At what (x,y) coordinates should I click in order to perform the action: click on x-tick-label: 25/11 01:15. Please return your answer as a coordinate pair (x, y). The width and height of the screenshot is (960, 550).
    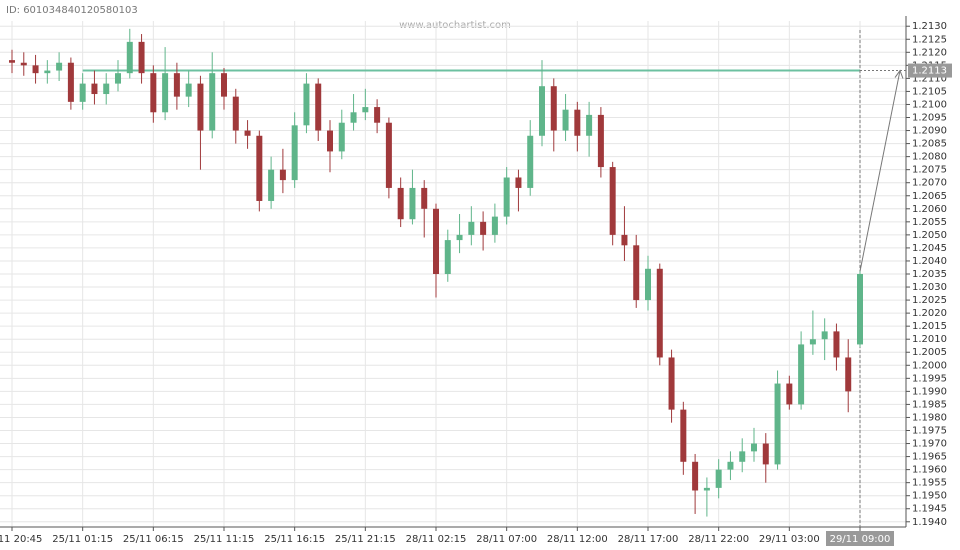
    Looking at the image, I should click on (82, 539).